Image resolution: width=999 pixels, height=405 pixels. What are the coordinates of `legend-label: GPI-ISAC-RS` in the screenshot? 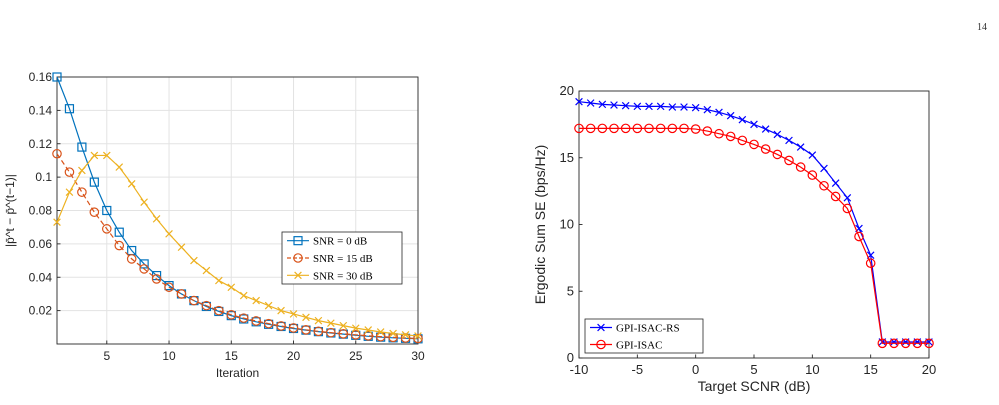 It's located at (648, 329).